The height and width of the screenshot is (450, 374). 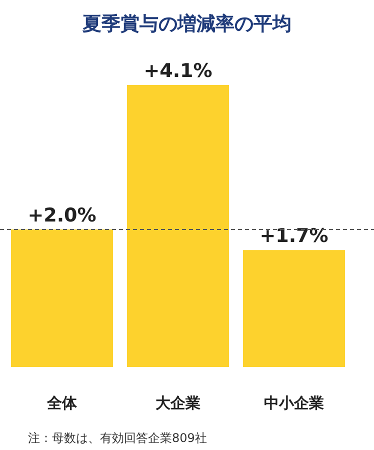 What do you see at coordinates (187, 24) in the screenshot?
I see `chart-title: 夏季賞与の増減率の平均` at bounding box center [187, 24].